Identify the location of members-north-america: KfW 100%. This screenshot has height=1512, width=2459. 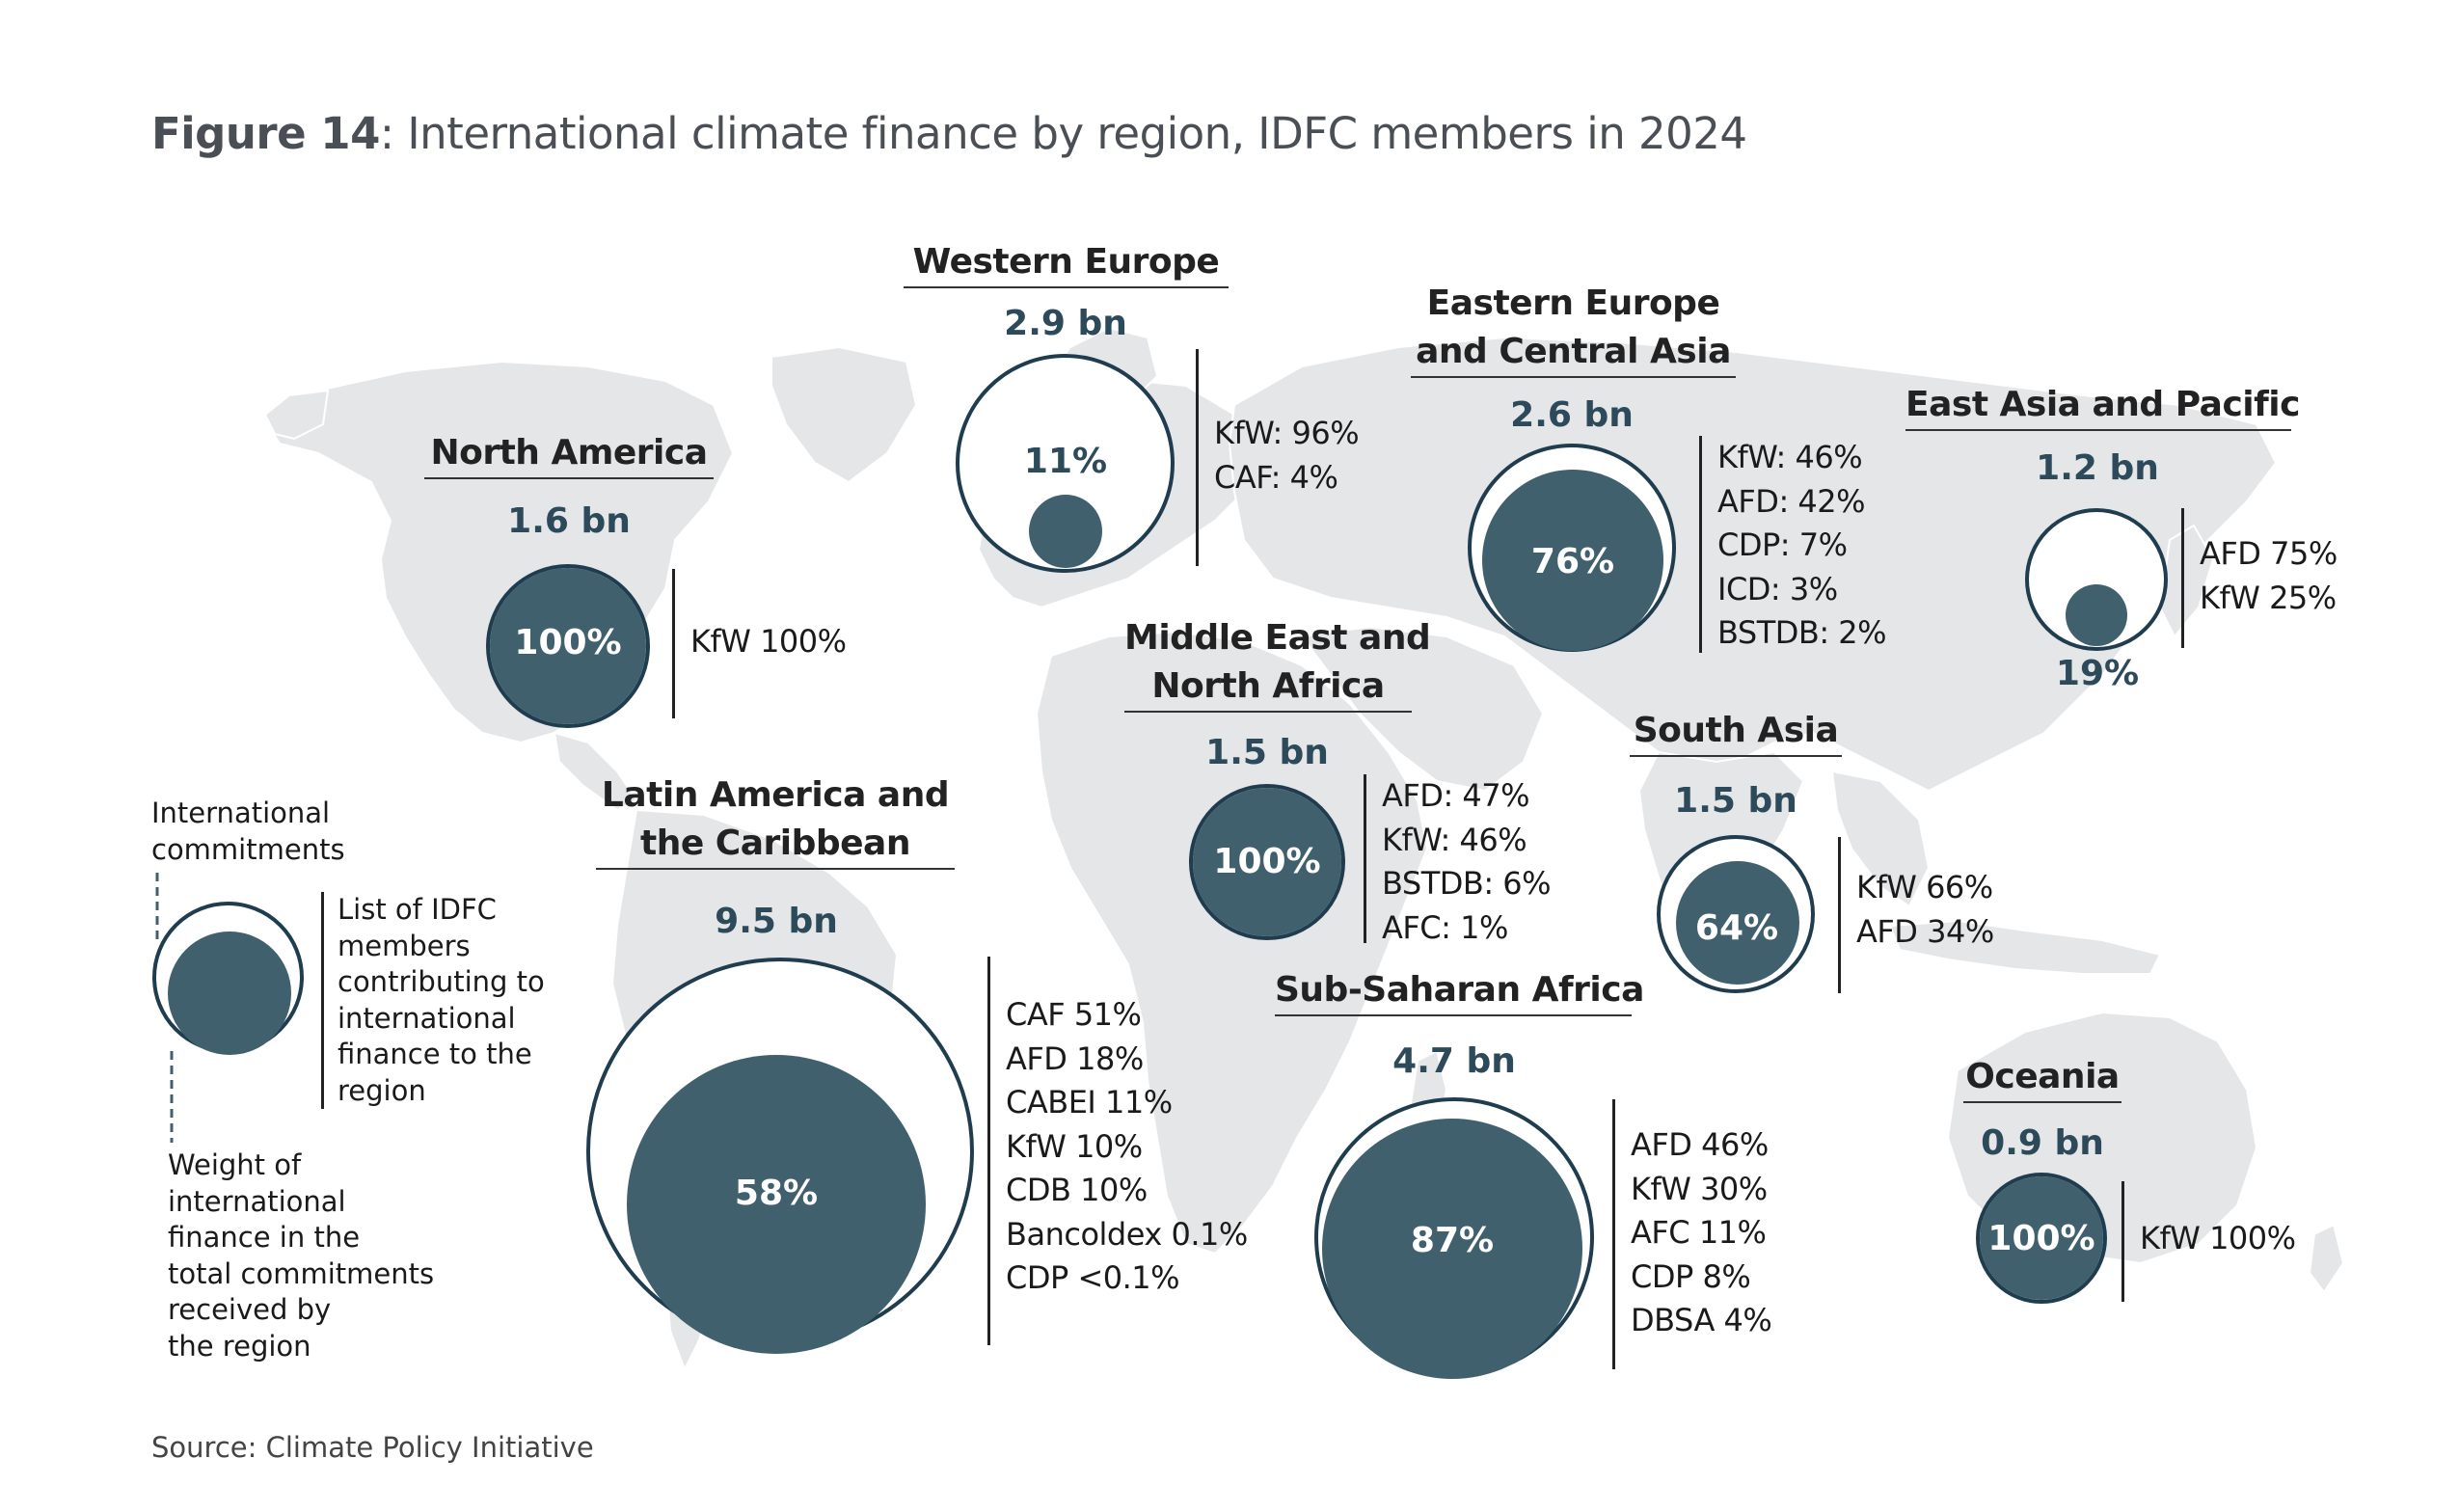
(760, 643).